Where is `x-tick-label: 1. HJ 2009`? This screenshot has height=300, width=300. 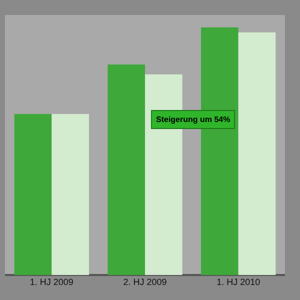 x-tick-label: 1. HJ 2009 is located at coordinates (52, 282).